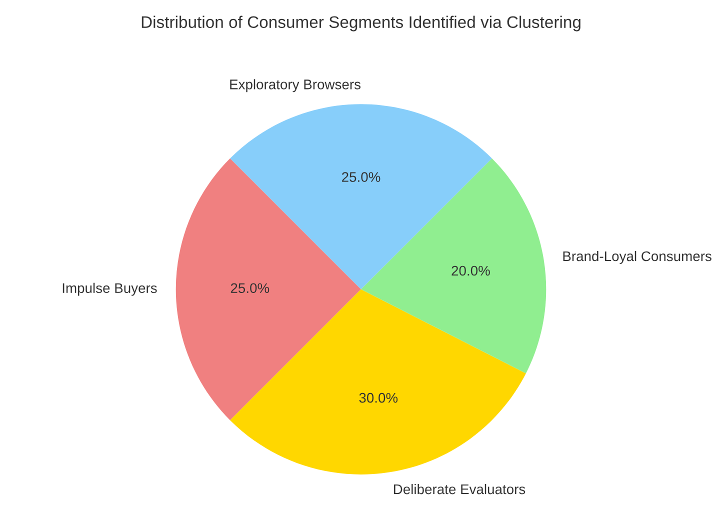  What do you see at coordinates (471, 271) in the screenshot?
I see `data-label: 20.0%` at bounding box center [471, 271].